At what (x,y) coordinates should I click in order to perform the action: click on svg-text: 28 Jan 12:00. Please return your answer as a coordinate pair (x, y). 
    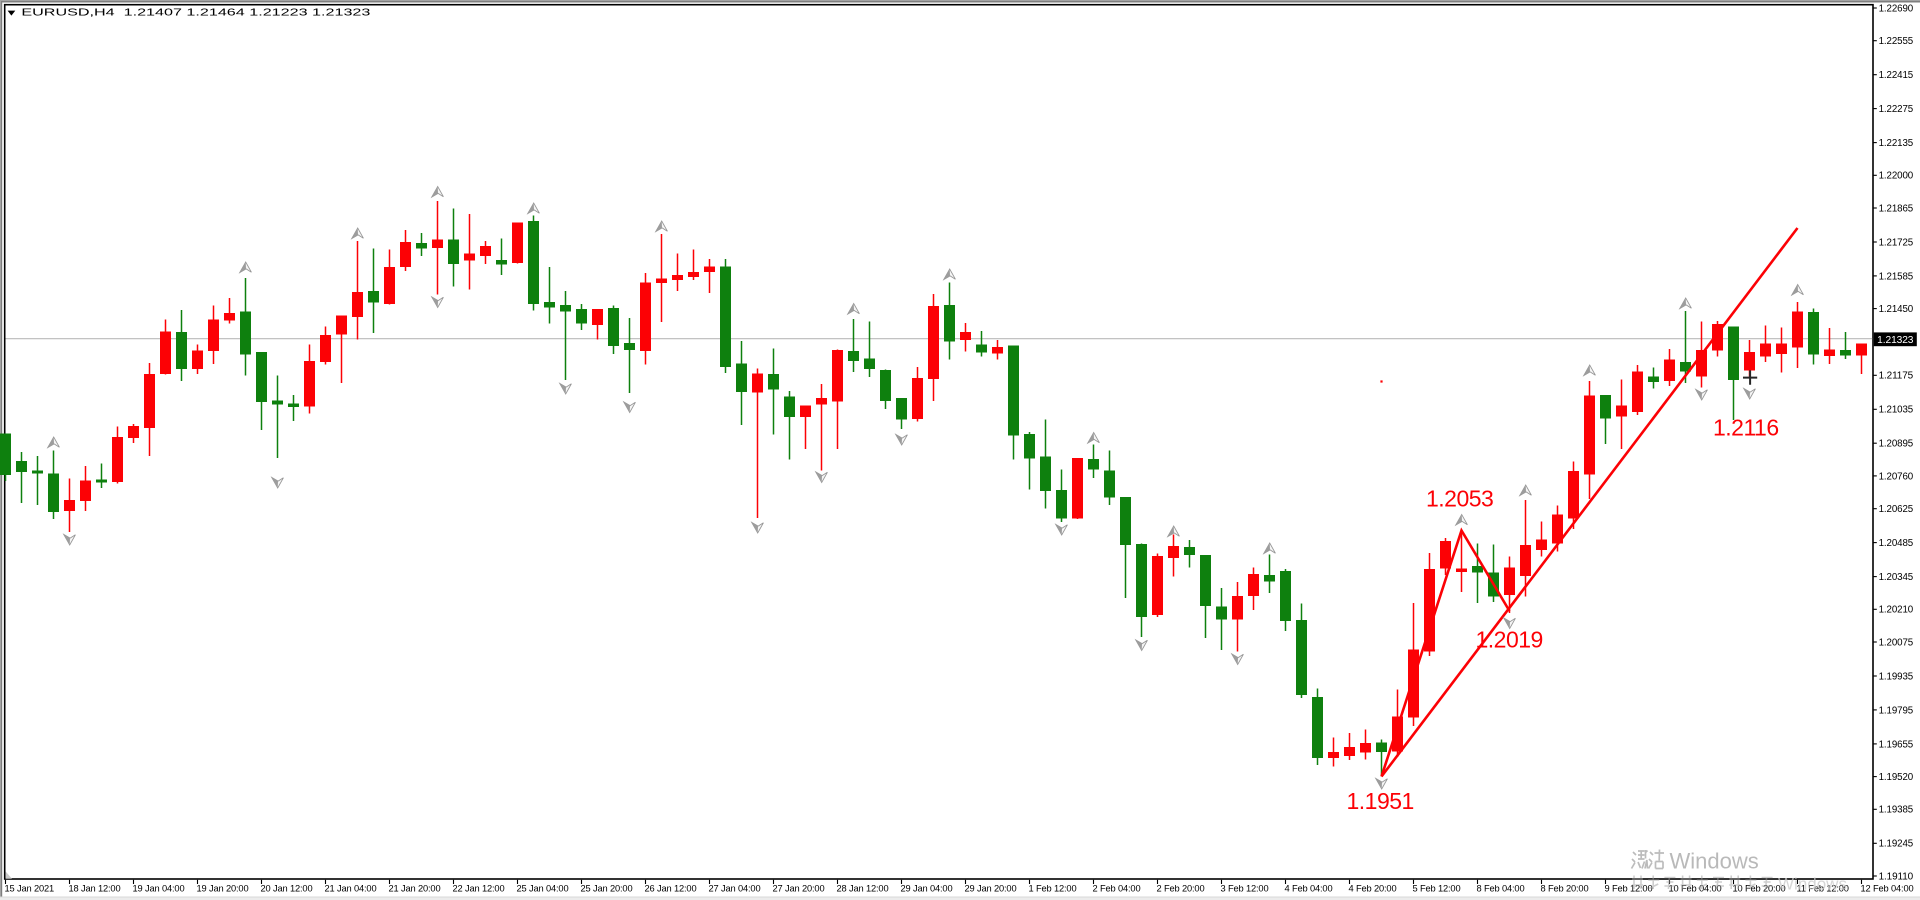
    Looking at the image, I should click on (863, 889).